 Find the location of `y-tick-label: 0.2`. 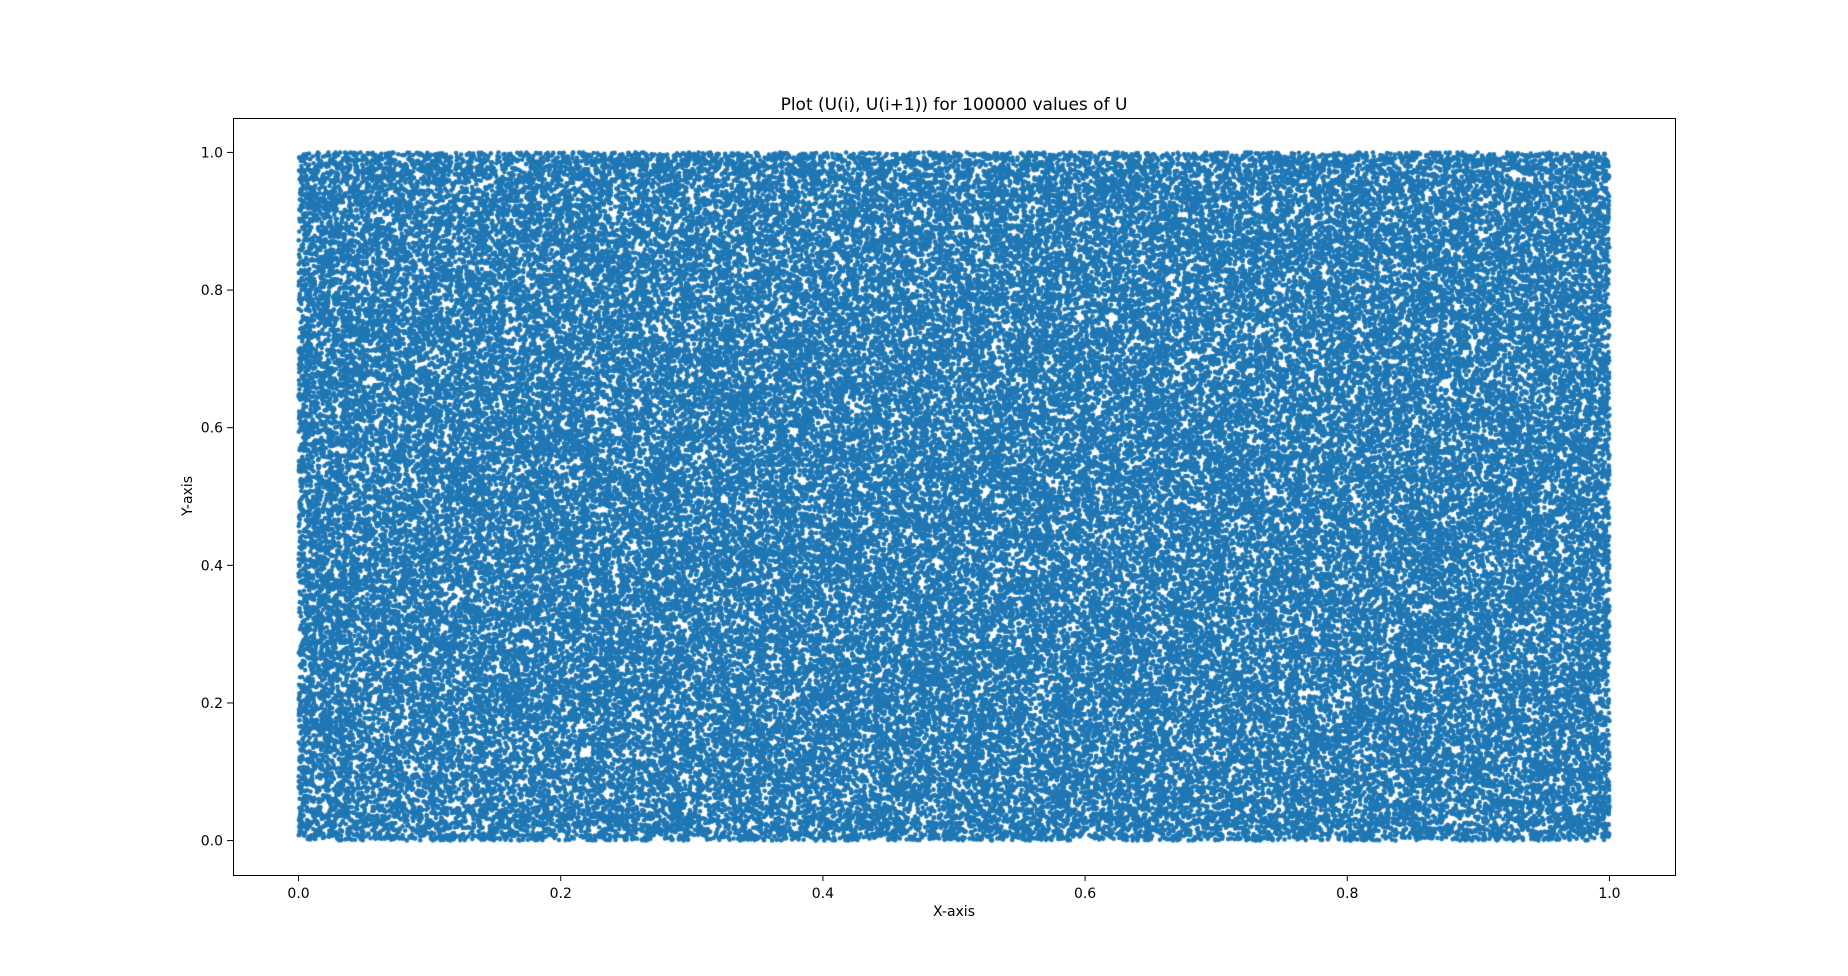

y-tick-label: 0.2 is located at coordinates (212, 704).